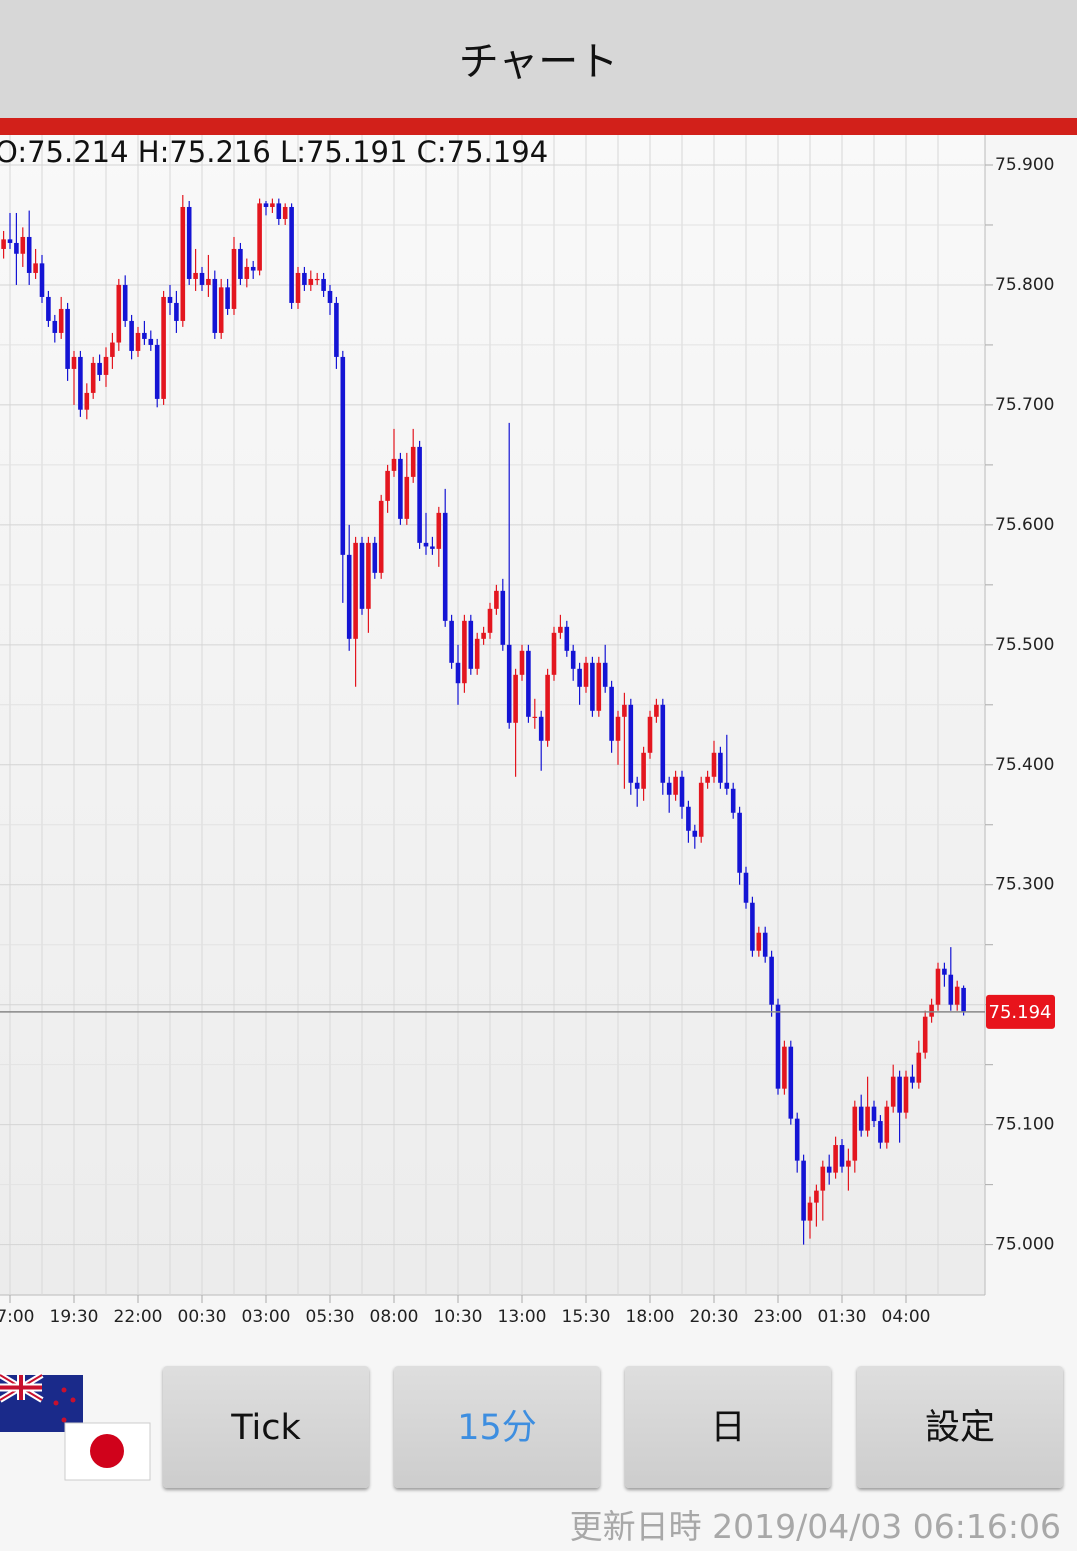  I want to click on last-price-tag, so click(1020, 1011).